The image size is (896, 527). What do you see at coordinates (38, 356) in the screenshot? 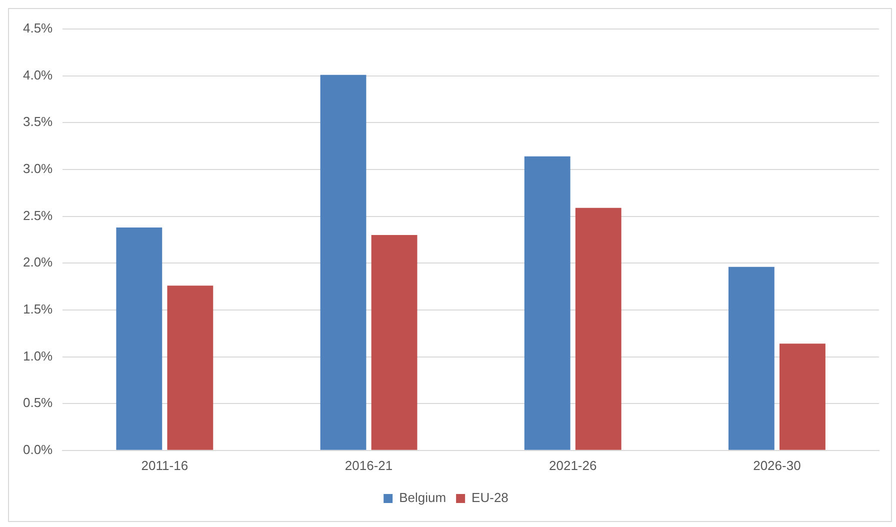
I see `y-tick-label: 1.0%` at bounding box center [38, 356].